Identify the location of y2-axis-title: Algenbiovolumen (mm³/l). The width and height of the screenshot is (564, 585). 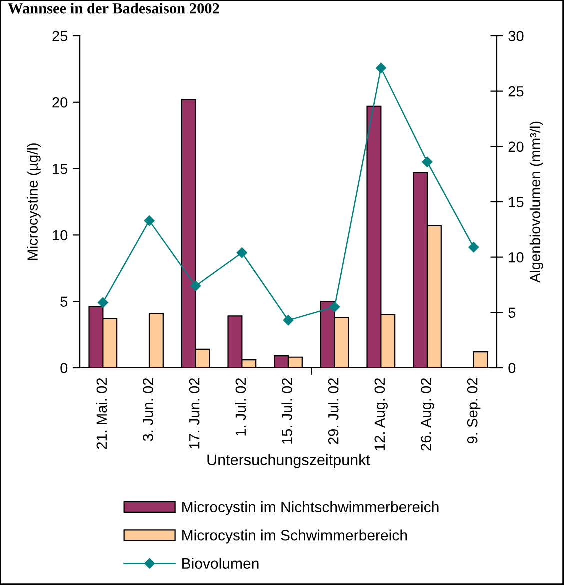
(537, 203).